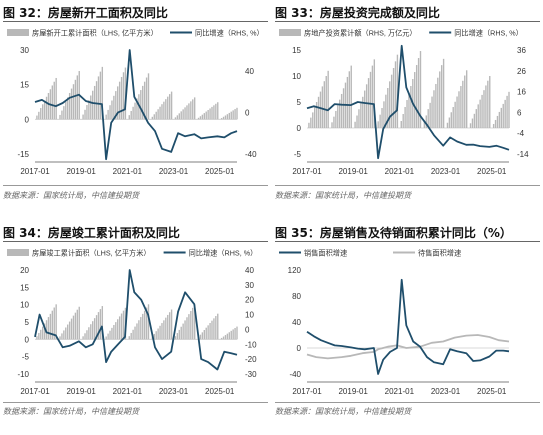 The width and height of the screenshot is (543, 435). Describe the element at coordinates (23, 154) in the screenshot. I see `y-tick-left: -15` at that location.